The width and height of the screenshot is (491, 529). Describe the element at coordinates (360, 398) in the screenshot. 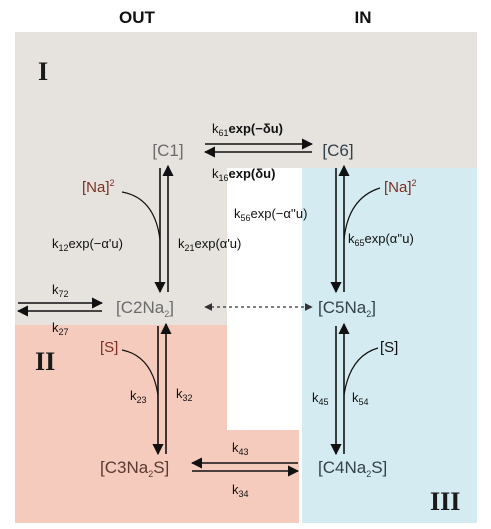

I see `rate-k54: k54` at that location.